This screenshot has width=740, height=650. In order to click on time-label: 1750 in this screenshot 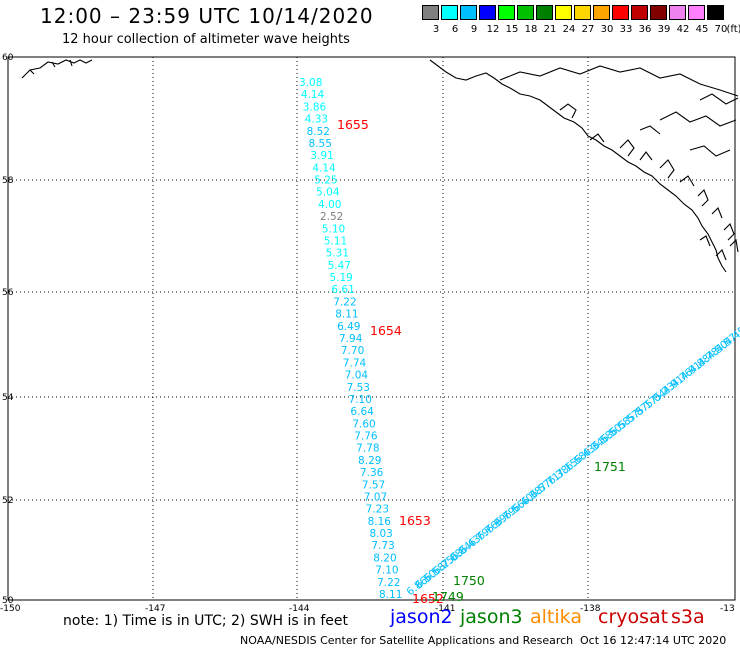, I will do `click(469, 580)`.